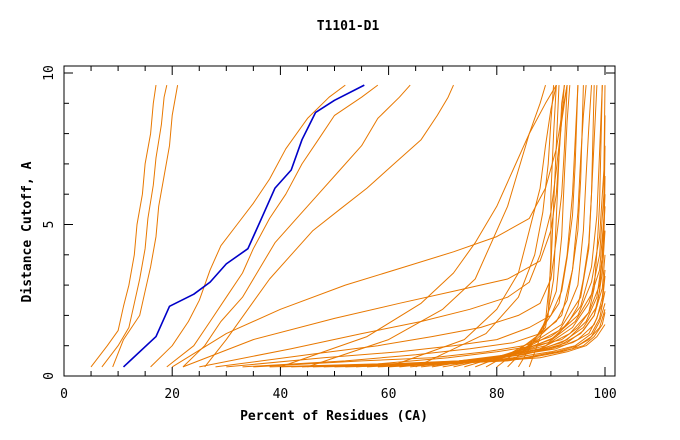 This screenshot has height=440, width=680. What do you see at coordinates (389, 394) in the screenshot?
I see `x-tick-label: 60` at bounding box center [389, 394].